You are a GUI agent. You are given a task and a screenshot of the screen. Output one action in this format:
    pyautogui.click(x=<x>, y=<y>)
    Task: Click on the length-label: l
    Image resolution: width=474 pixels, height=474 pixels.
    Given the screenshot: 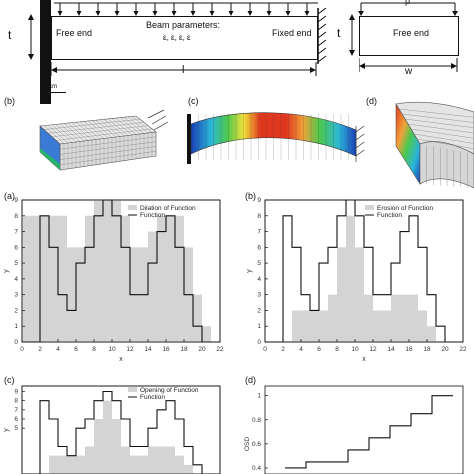 What is the action you would take?
    pyautogui.click(x=183, y=70)
    